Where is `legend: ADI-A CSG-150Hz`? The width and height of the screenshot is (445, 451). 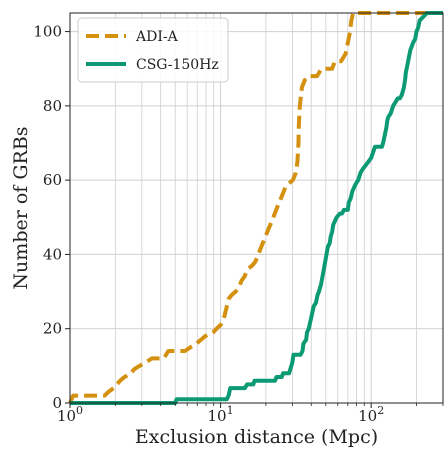 legend: ADI-A CSG-150Hz is located at coordinates (153, 50).